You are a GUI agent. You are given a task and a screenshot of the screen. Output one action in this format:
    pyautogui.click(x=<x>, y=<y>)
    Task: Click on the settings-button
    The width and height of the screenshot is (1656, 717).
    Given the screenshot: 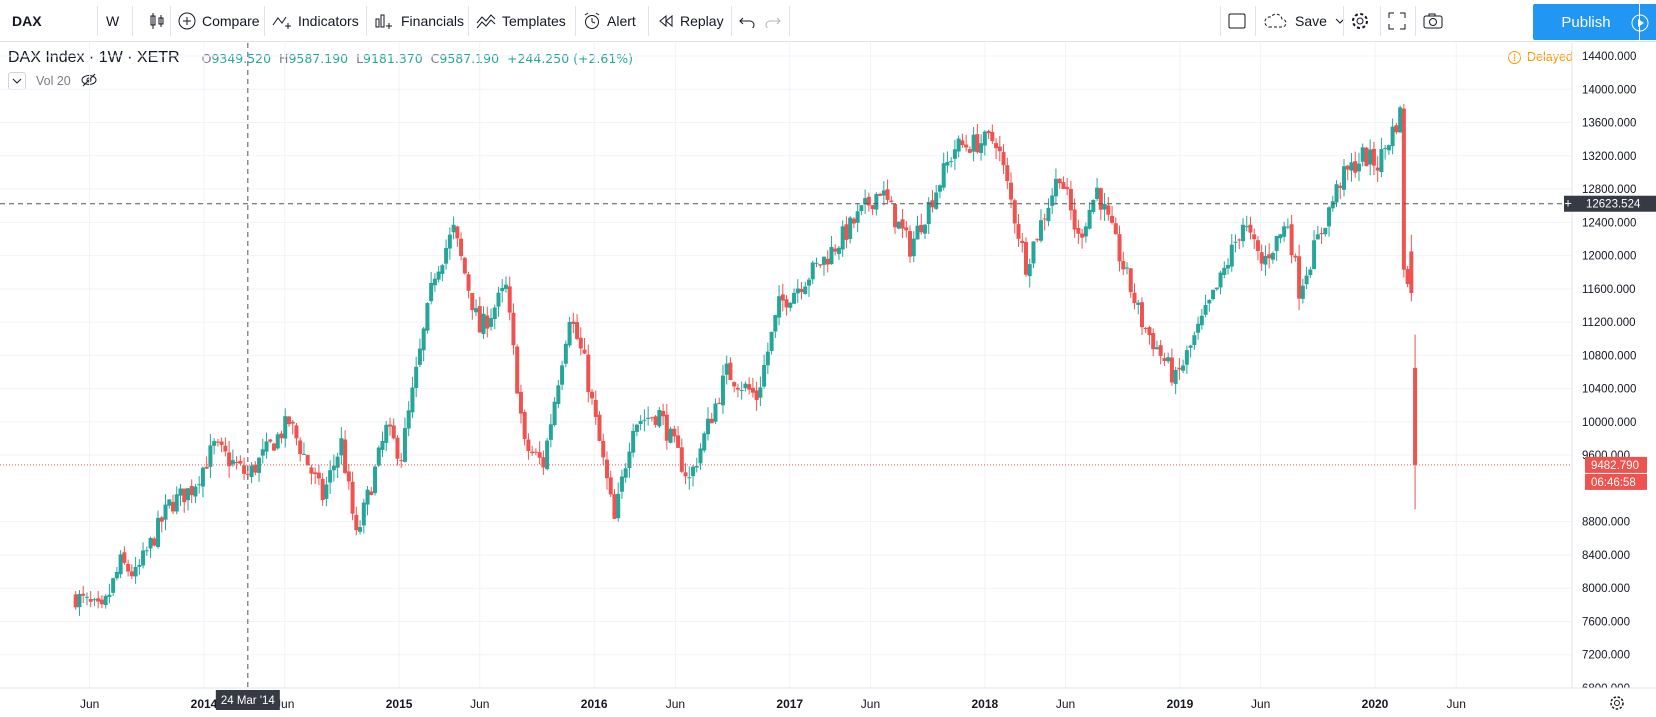 What is the action you would take?
    pyautogui.click(x=1360, y=21)
    